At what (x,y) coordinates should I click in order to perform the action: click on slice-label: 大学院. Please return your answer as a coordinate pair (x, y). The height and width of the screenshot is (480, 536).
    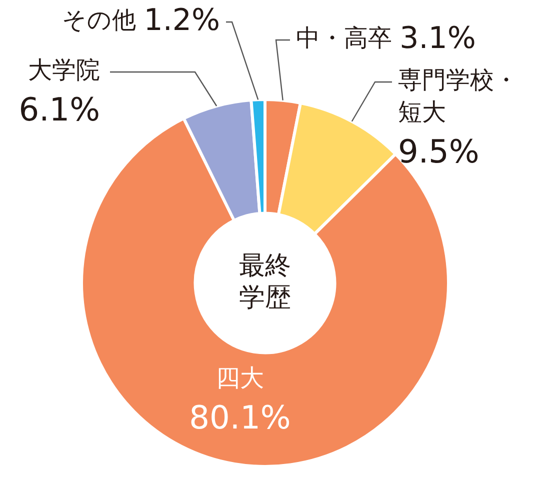
    Looking at the image, I should click on (64, 70).